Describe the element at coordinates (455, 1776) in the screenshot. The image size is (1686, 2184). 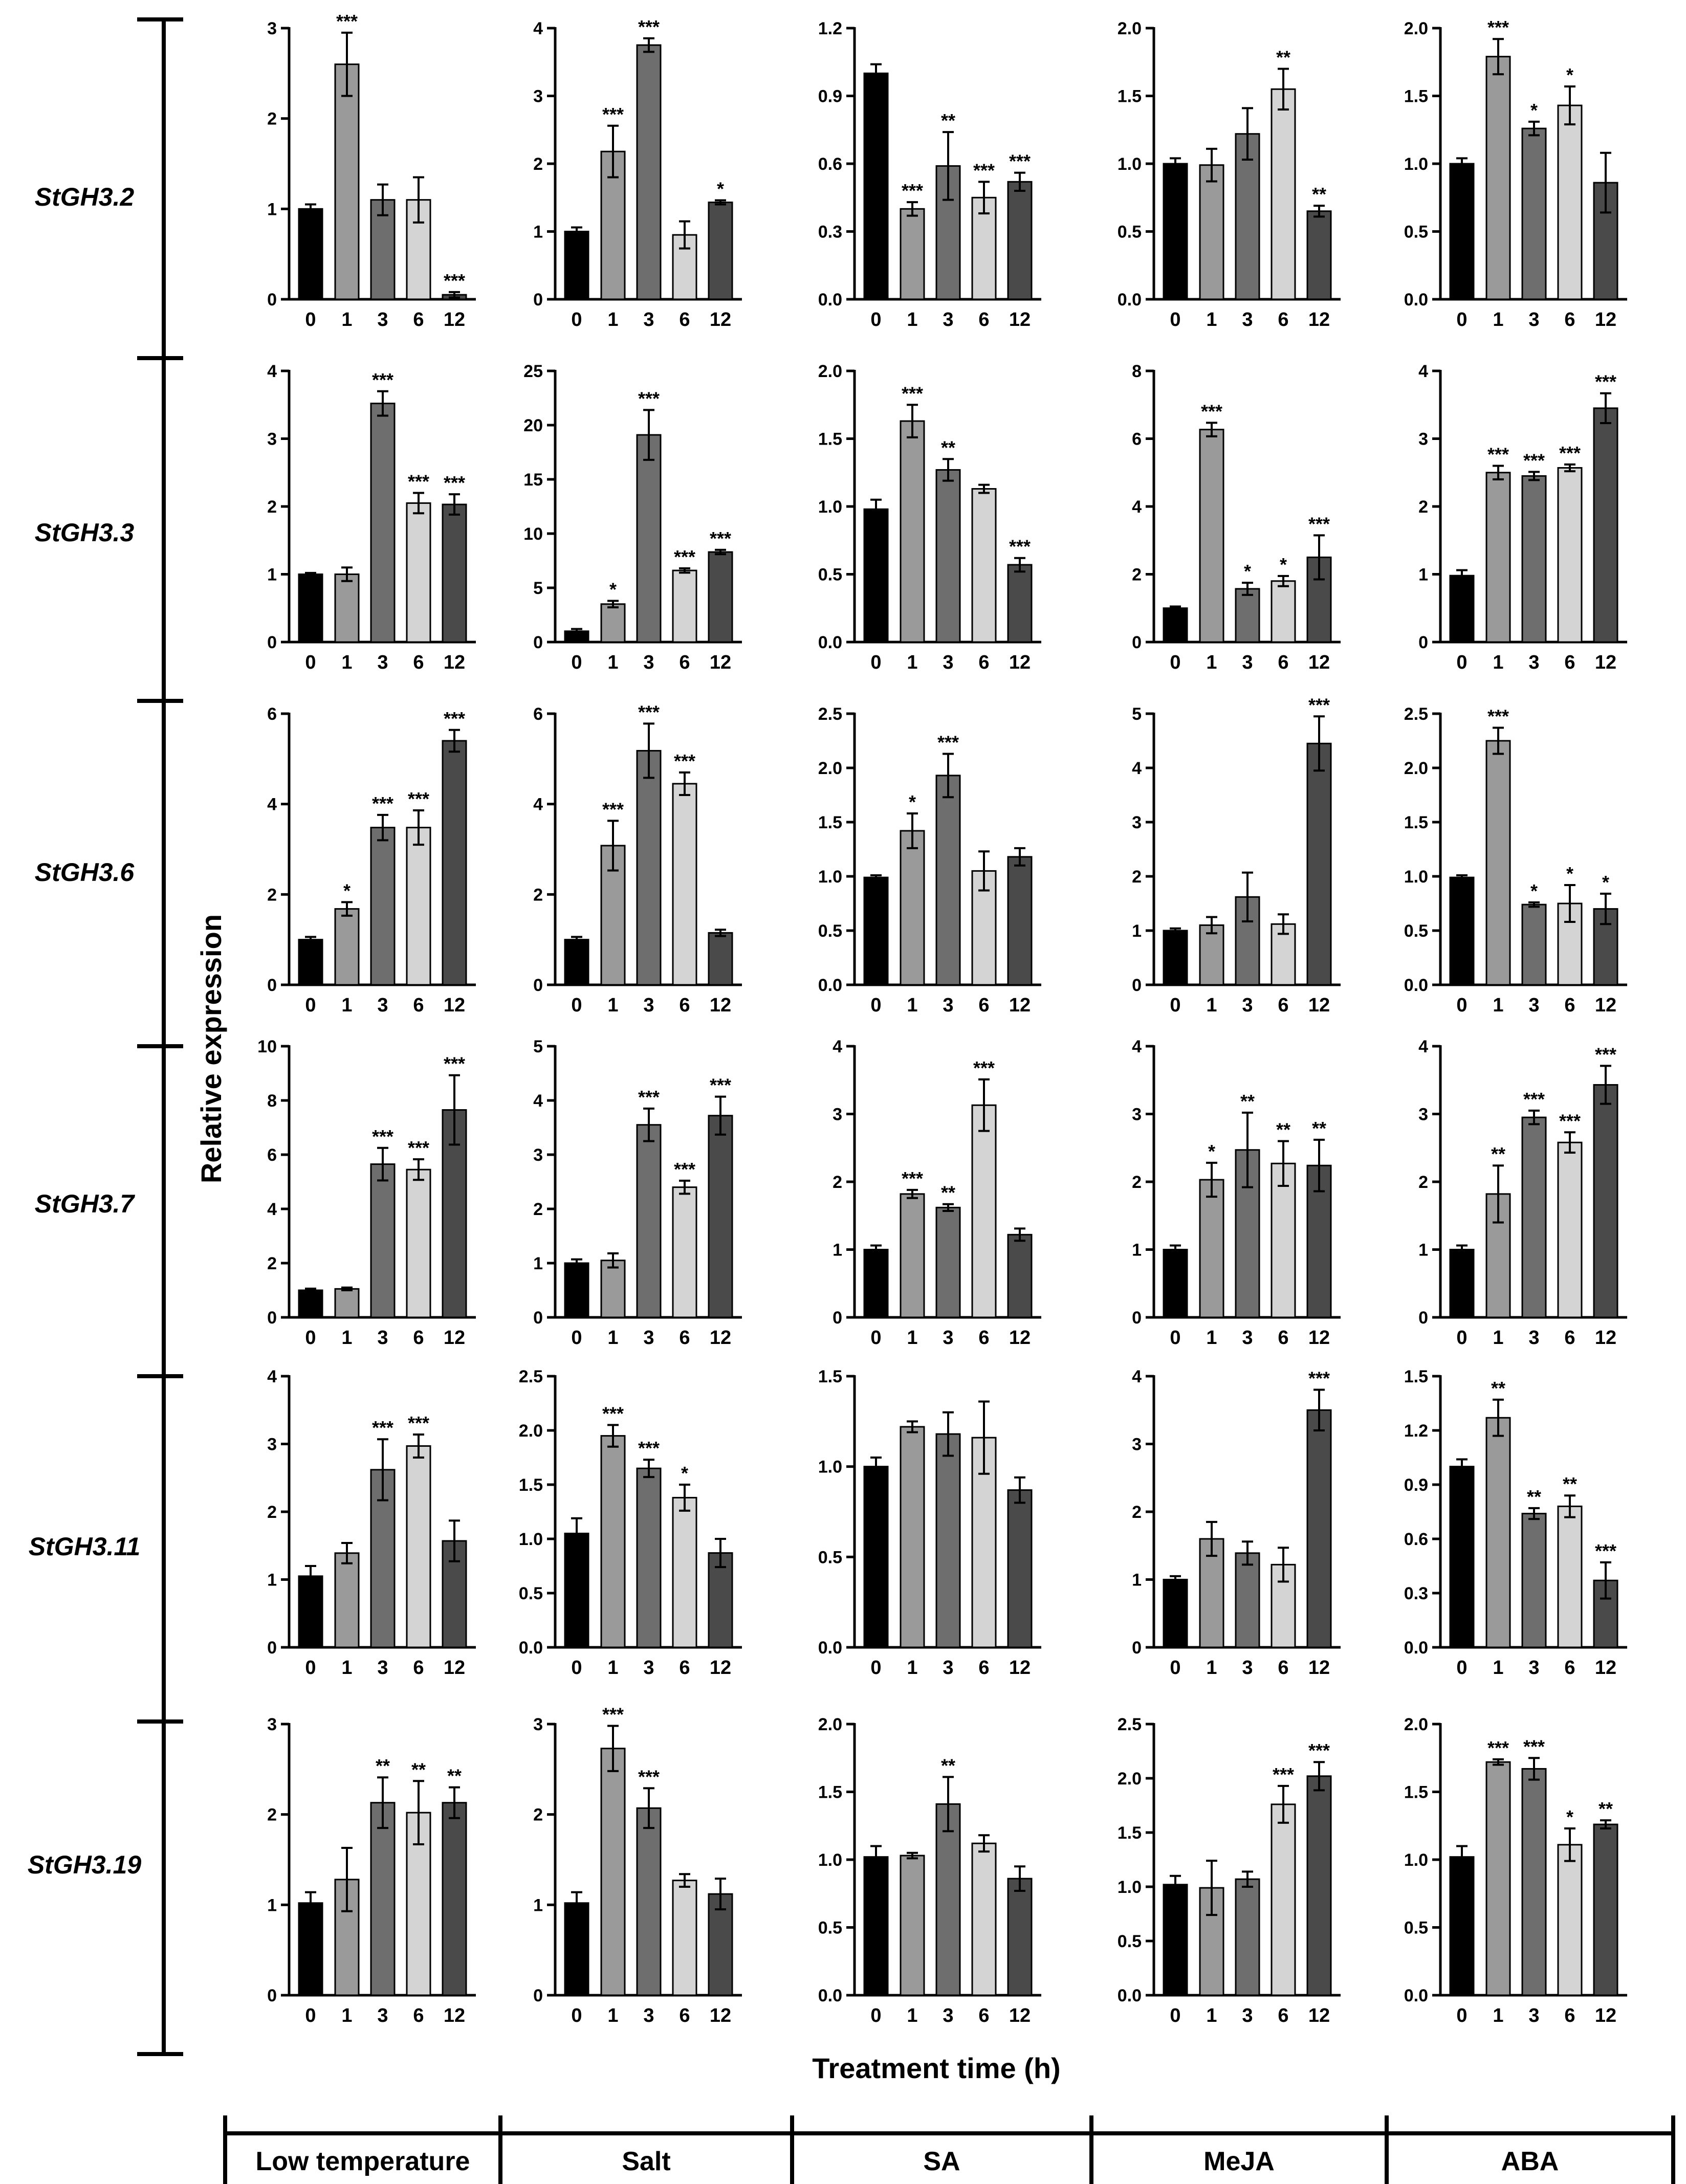
I see `significance-label: **` at that location.